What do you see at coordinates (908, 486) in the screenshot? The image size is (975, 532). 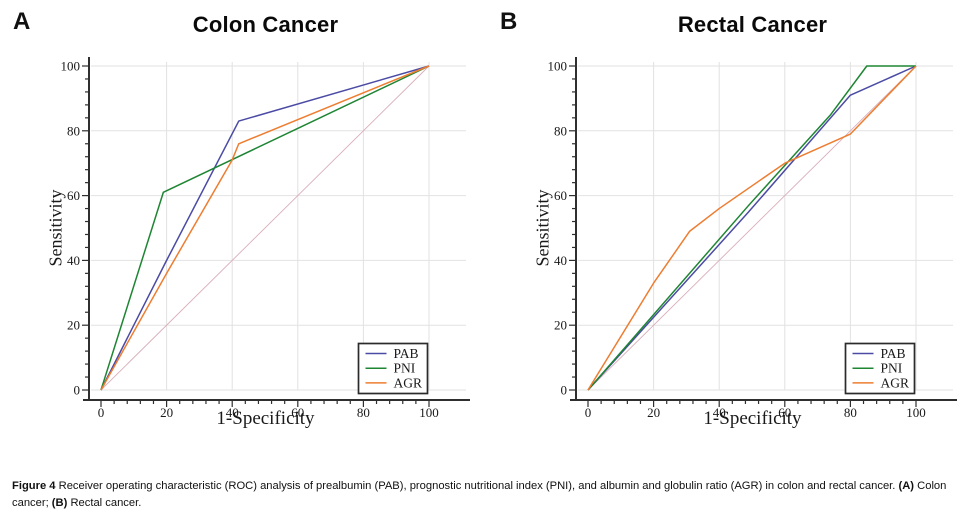 I see `caption-bold-run: (A)` at bounding box center [908, 486].